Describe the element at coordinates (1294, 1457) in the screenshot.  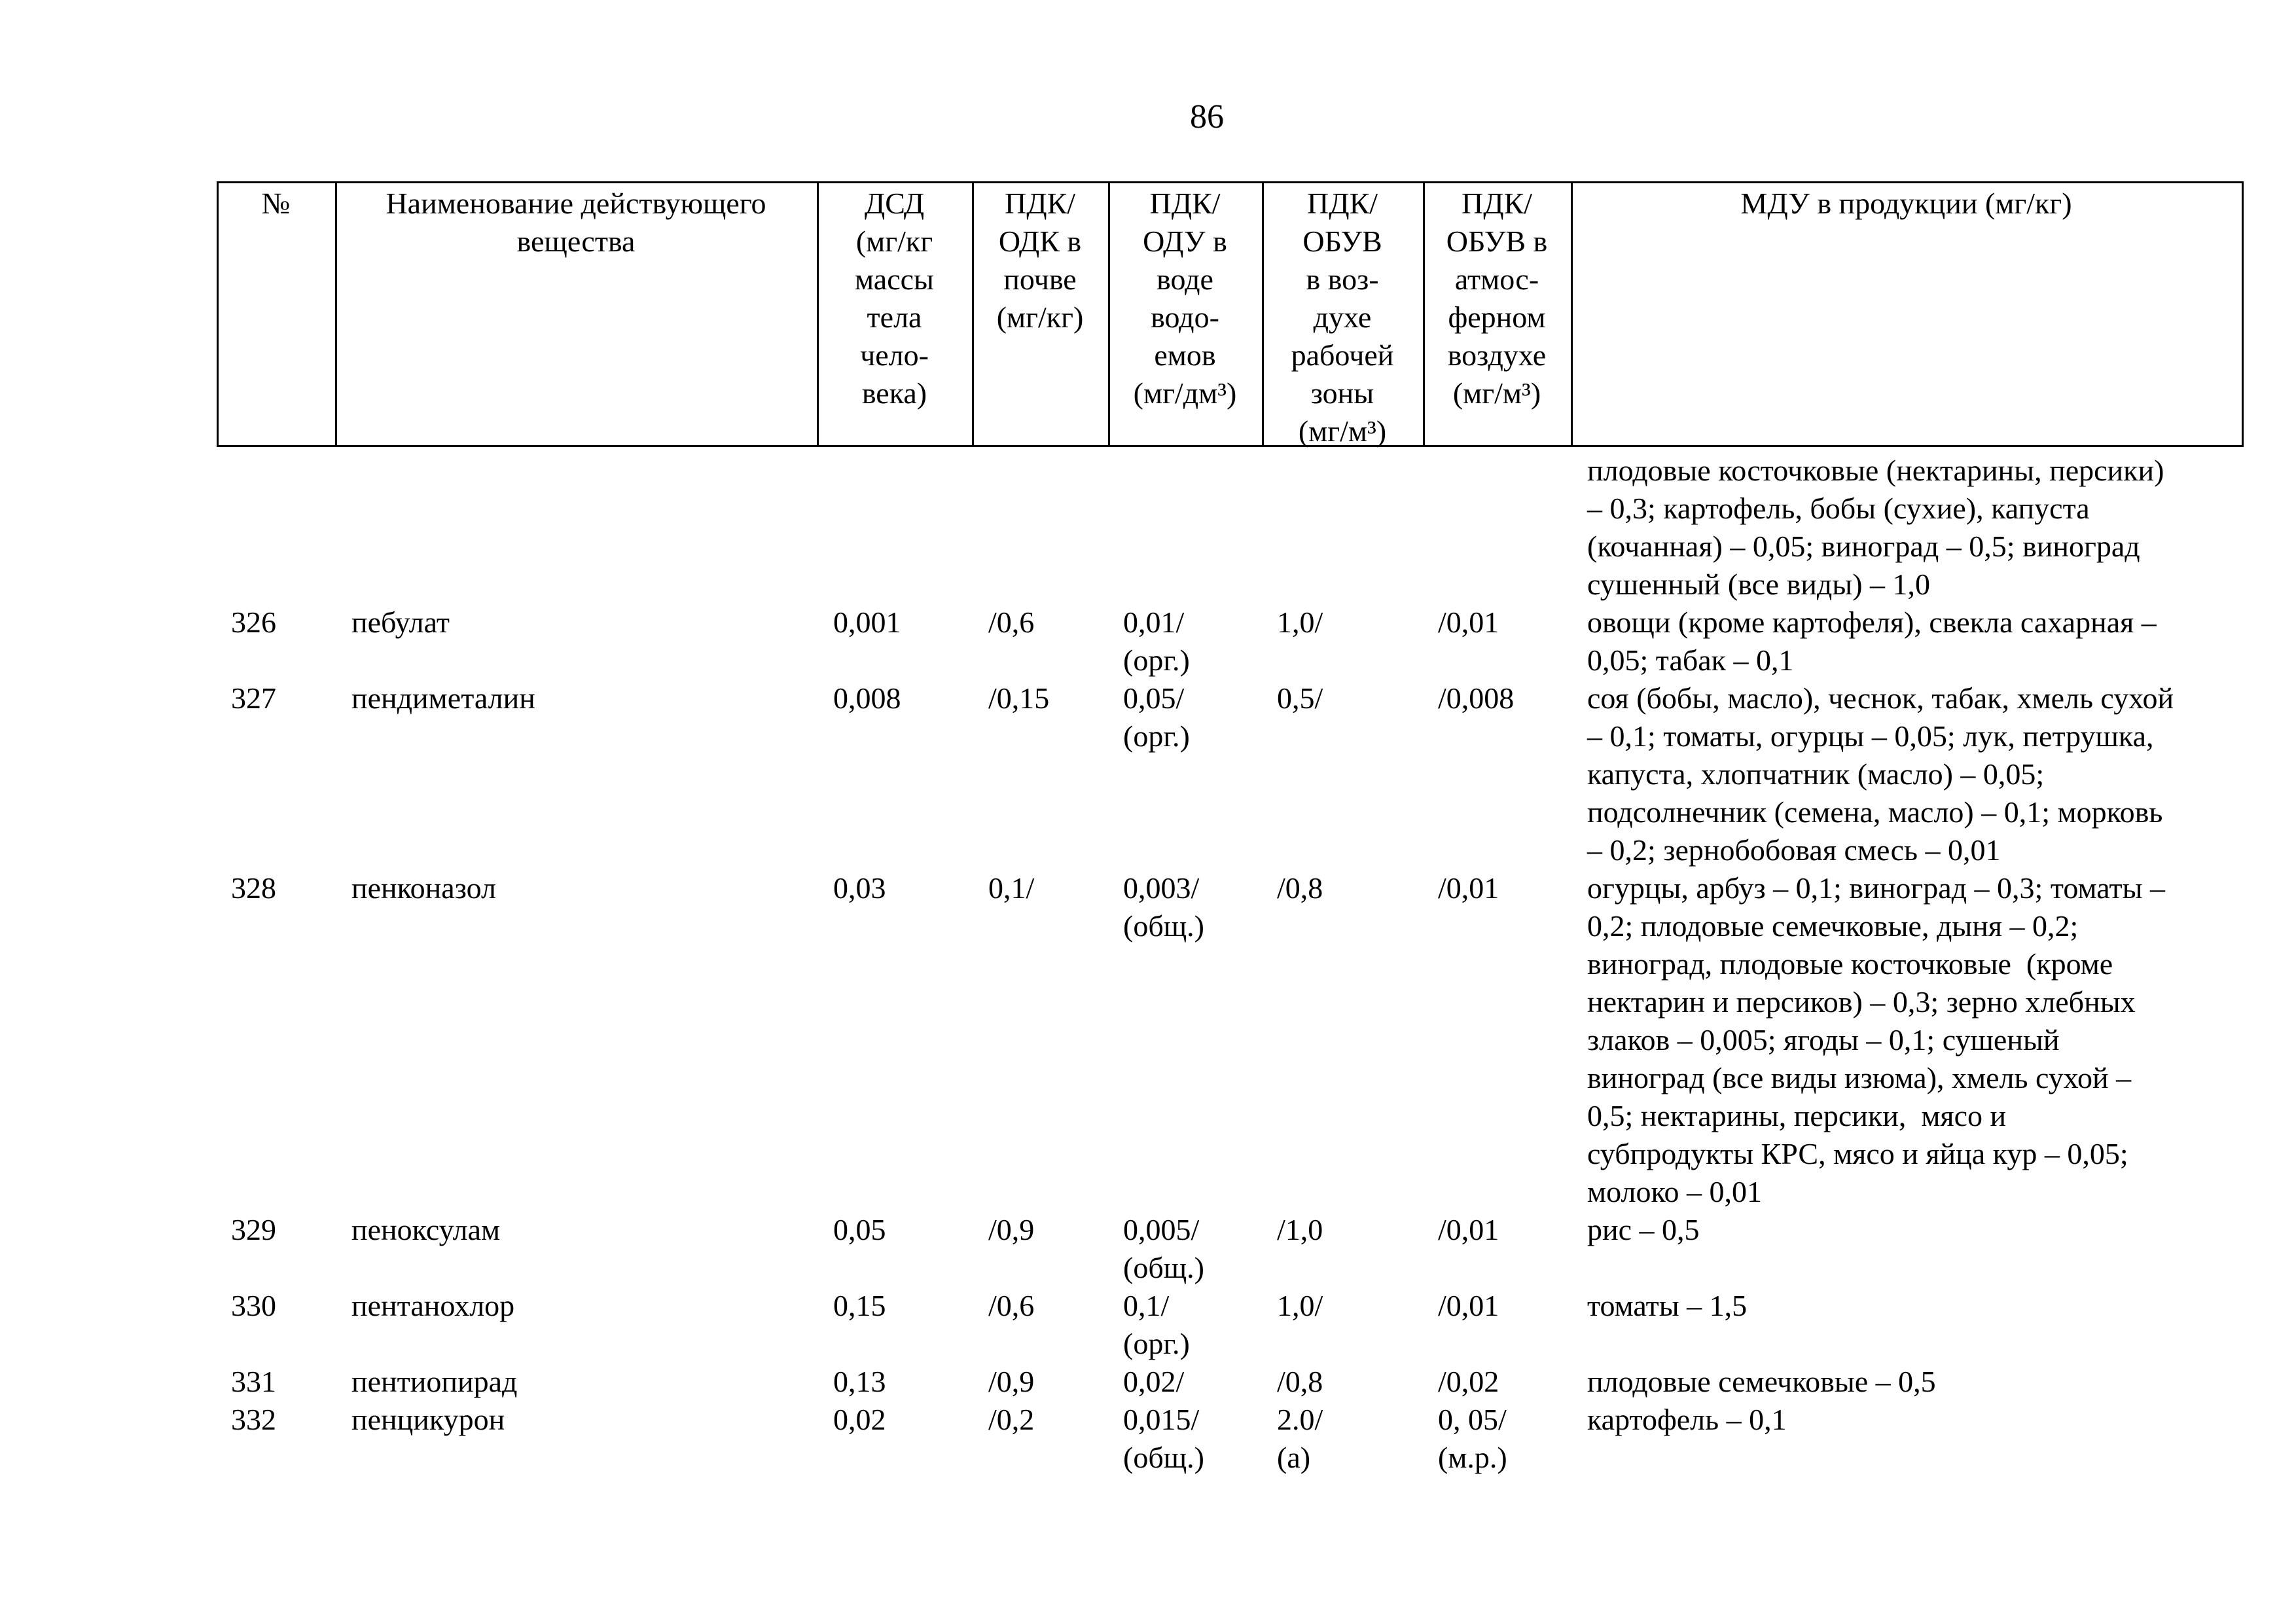
I see `table-cell: (а)` at that location.